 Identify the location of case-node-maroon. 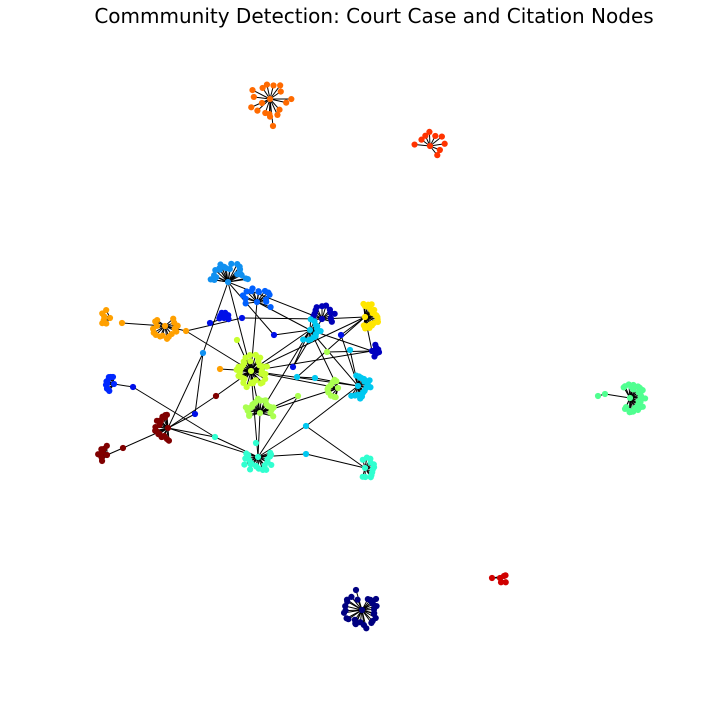
(123, 448).